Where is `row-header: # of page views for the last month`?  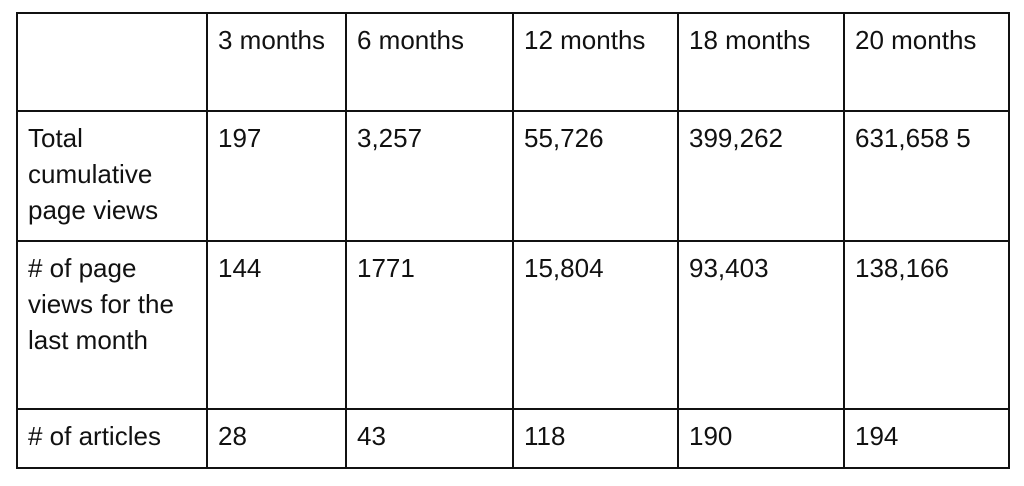
row-header: # of page views for the last month is located at coordinates (112, 325).